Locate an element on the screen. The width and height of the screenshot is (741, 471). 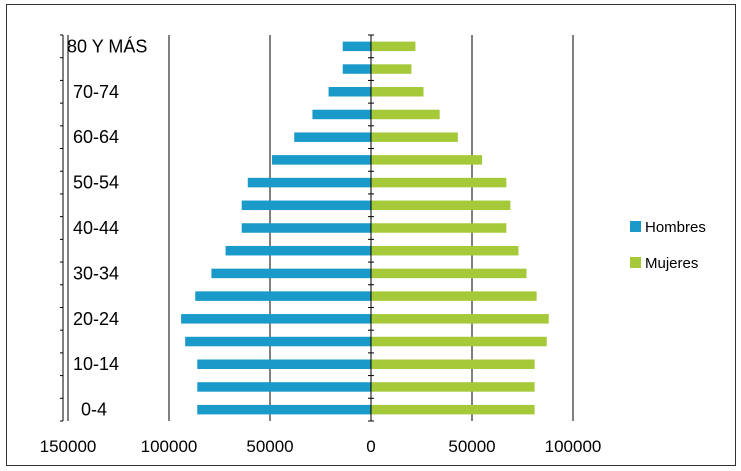
bar-mujeres-80-y-m-s is located at coordinates (393, 46).